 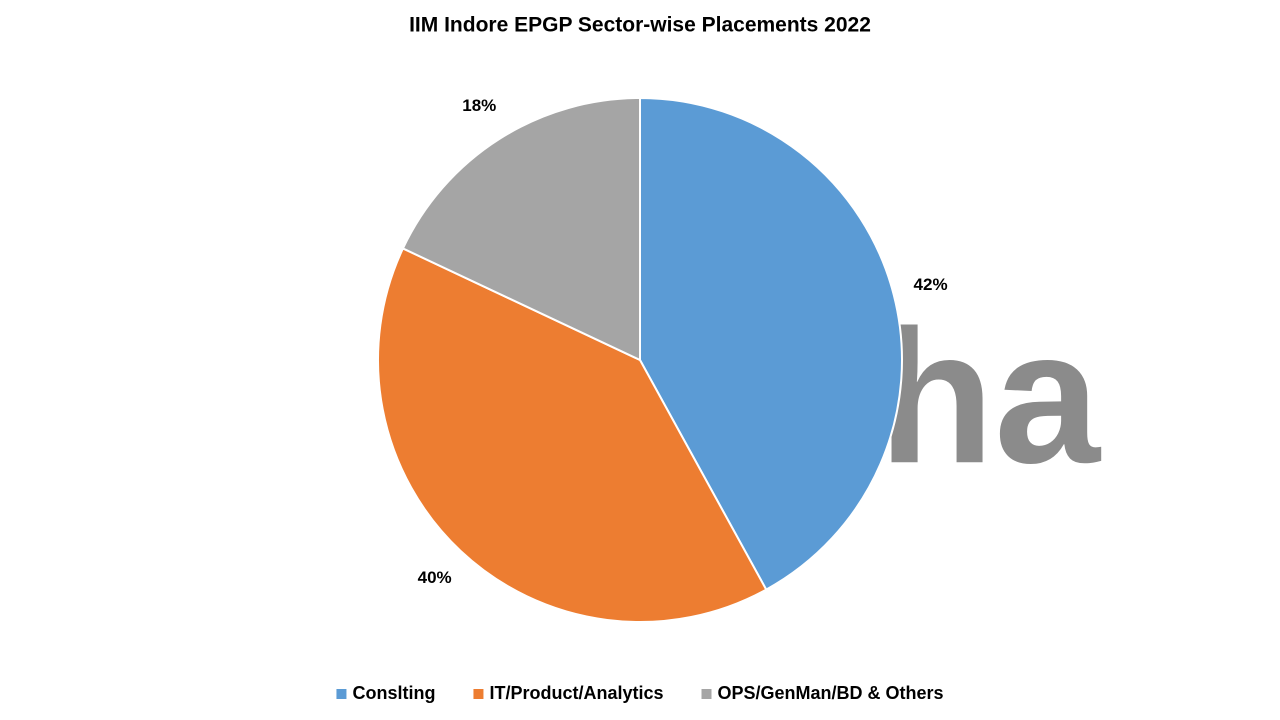 I want to click on legend-label: OPS/GenMan/BD & Others, so click(x=831, y=693).